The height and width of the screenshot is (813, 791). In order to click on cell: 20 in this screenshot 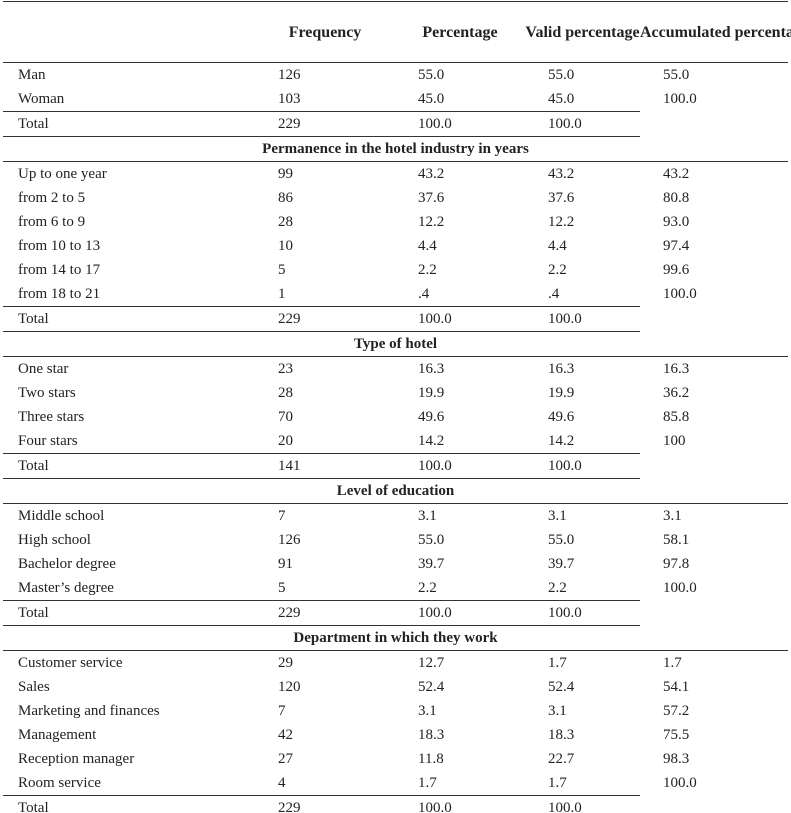, I will do `click(285, 441)`.